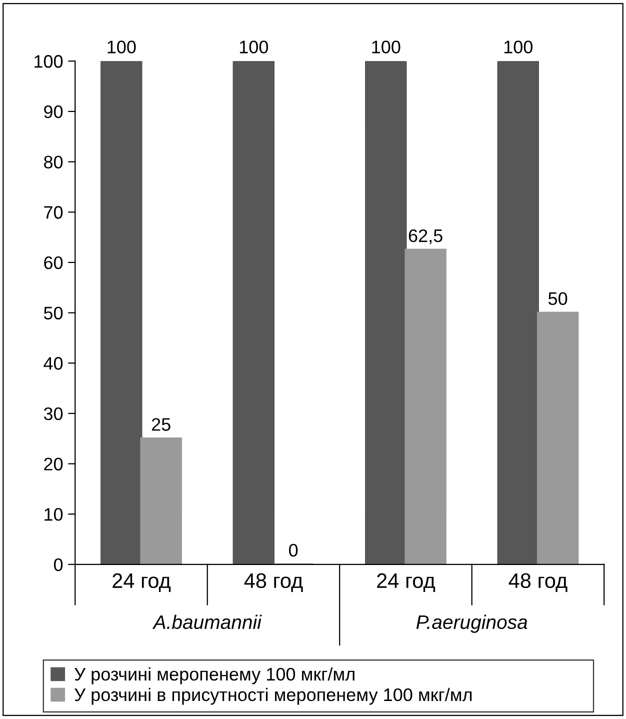 This screenshot has height=719, width=626. Describe the element at coordinates (293, 550) in the screenshot. I see `data-label: 0` at that location.